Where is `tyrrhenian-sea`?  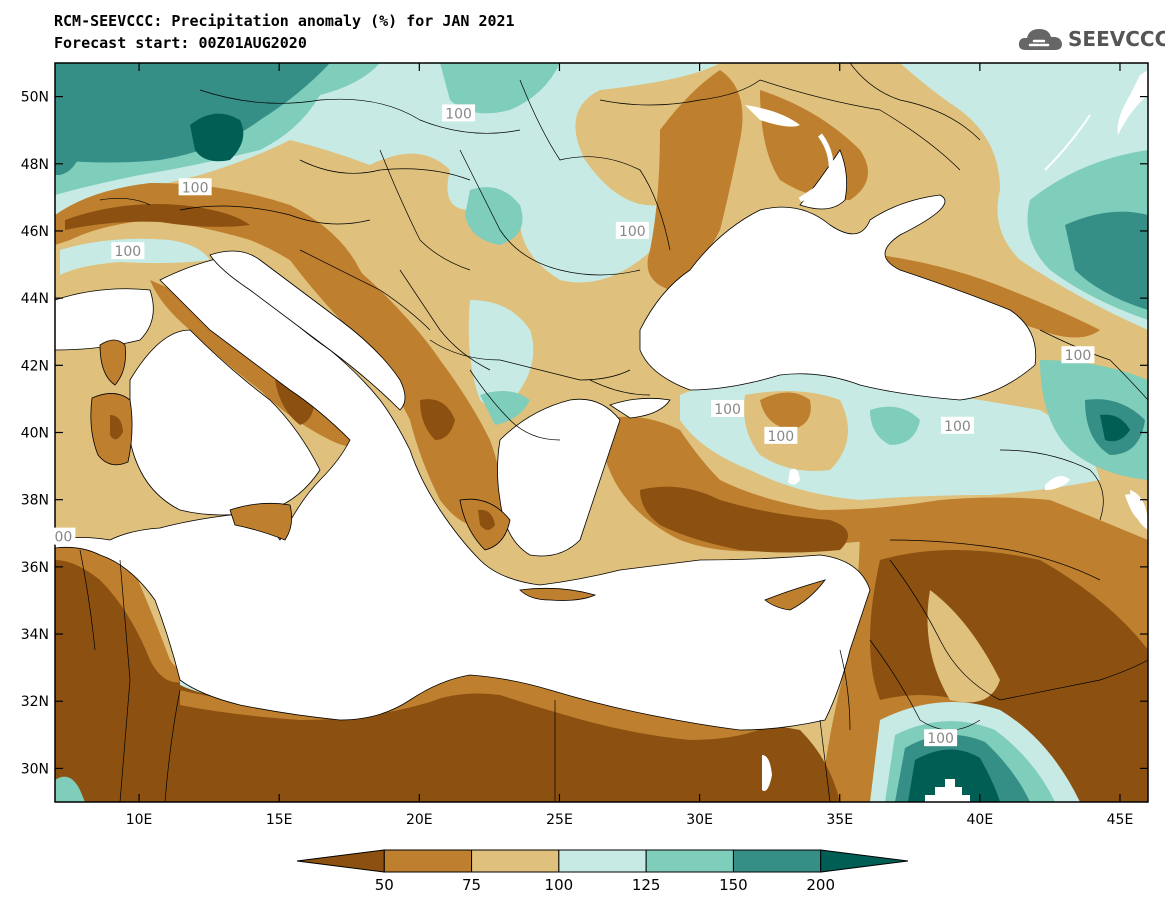
tyrrhenian-sea is located at coordinates (225, 422).